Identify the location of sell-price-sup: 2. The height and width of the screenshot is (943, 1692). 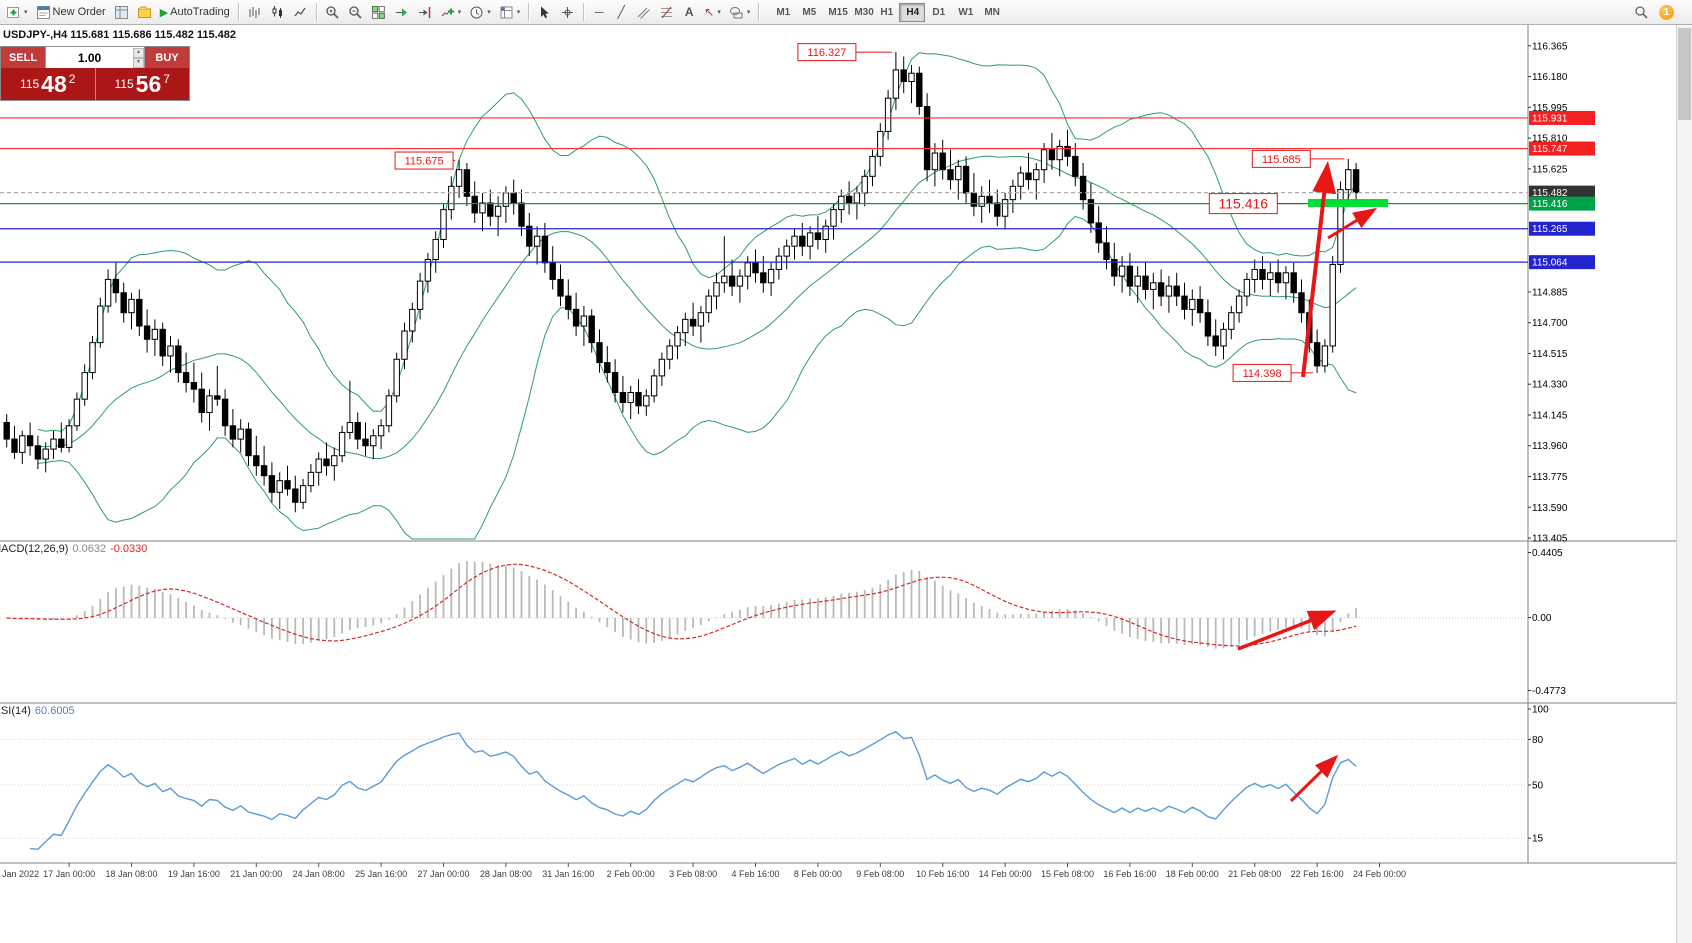
(72, 79).